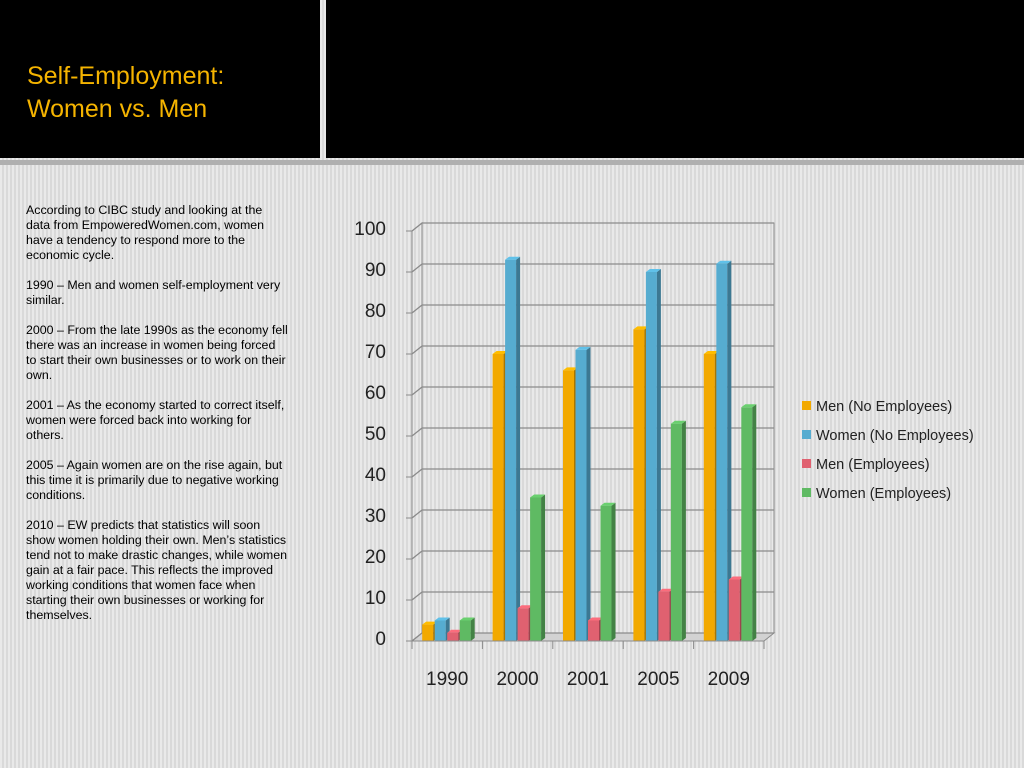  What do you see at coordinates (588, 665) in the screenshot?
I see `chart-x-axis: 1990 2000 2001 2005 2009` at bounding box center [588, 665].